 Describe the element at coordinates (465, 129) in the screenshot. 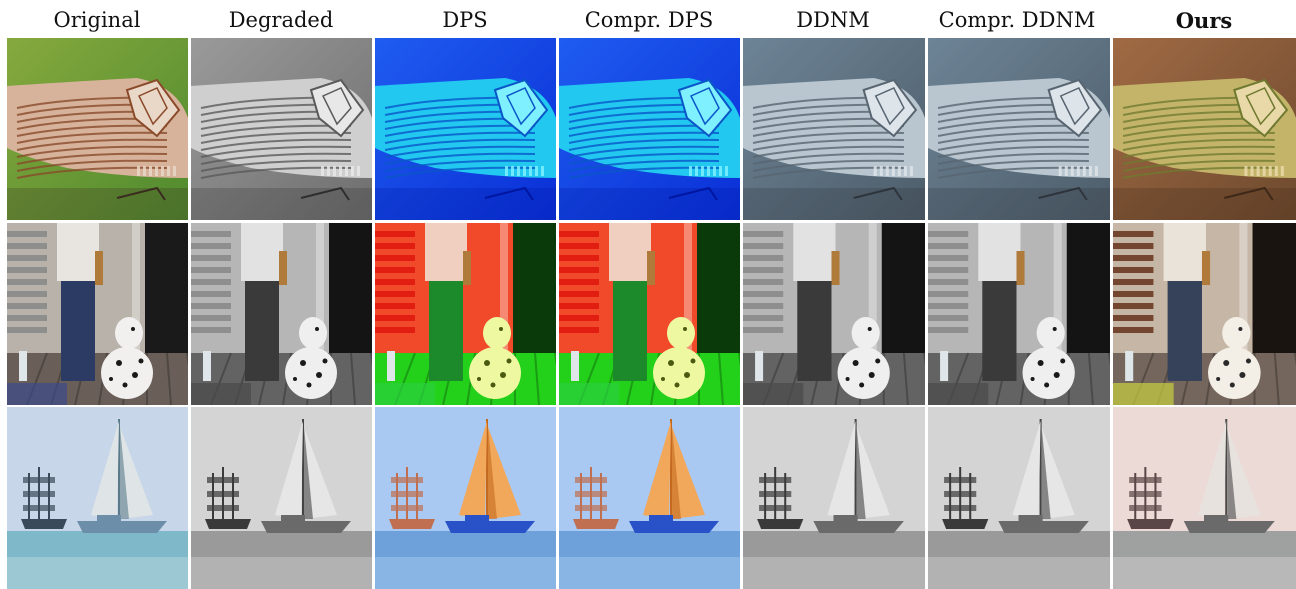

I see `image-insect-dps` at that location.